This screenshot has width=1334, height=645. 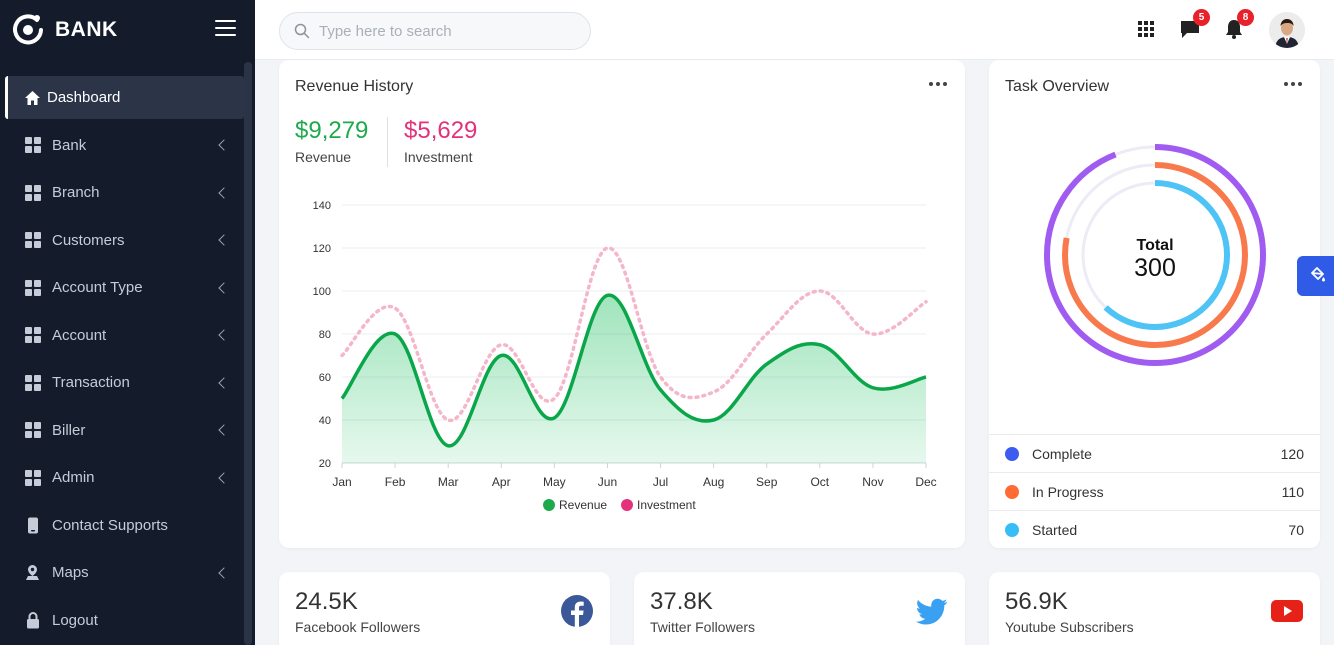 What do you see at coordinates (441, 130) in the screenshot?
I see `investment-value: $5,629` at bounding box center [441, 130].